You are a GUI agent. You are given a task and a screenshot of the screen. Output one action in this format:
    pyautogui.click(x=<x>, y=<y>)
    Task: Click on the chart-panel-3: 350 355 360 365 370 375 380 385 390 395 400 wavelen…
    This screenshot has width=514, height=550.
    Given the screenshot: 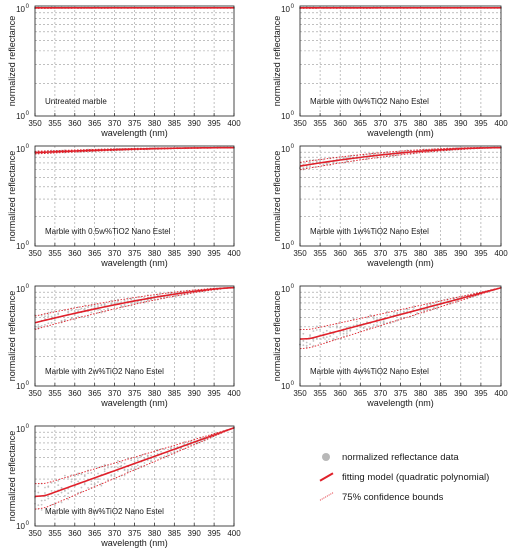 What is the action you would take?
    pyautogui.click(x=124, y=206)
    